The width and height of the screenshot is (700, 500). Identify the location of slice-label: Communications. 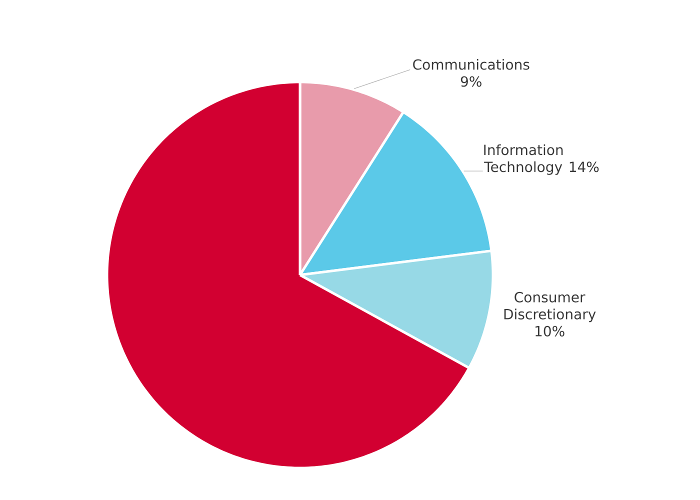
(471, 64).